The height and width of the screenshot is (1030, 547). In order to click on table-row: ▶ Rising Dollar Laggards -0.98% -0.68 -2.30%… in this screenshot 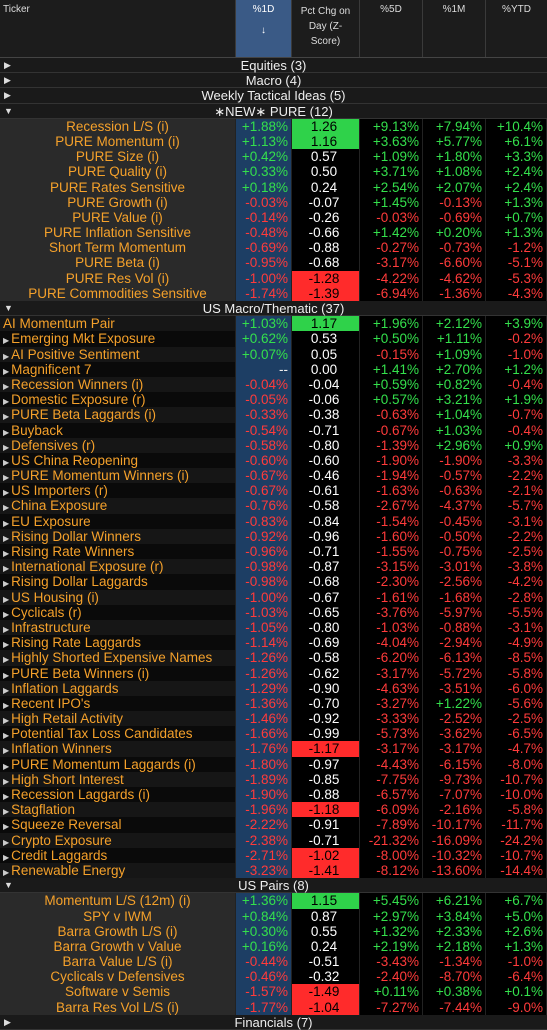, I will do `click(273, 582)`.